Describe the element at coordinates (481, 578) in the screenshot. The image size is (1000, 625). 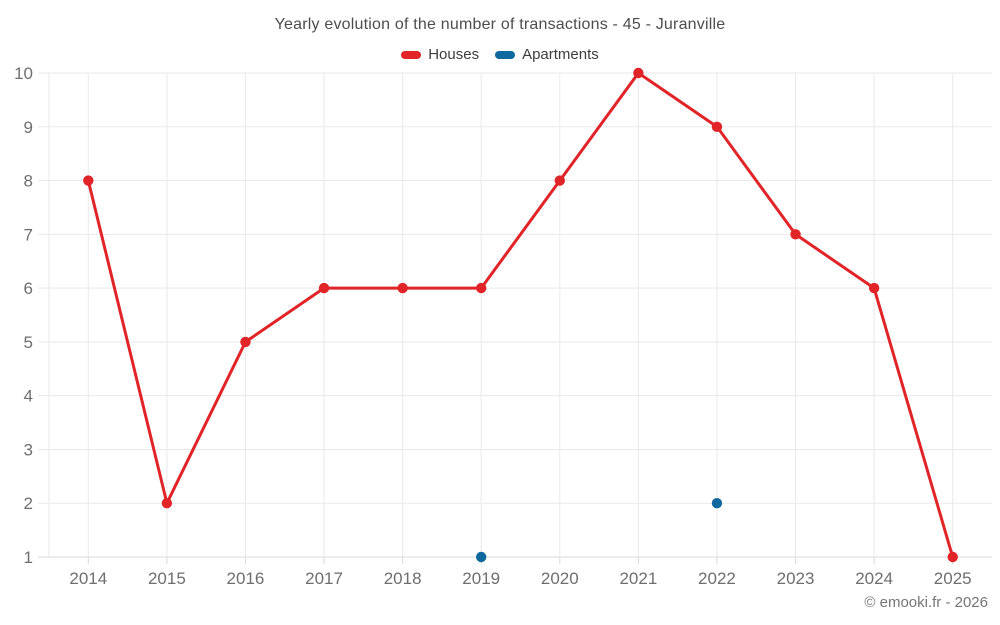
I see `x-tick-label: 2019` at that location.